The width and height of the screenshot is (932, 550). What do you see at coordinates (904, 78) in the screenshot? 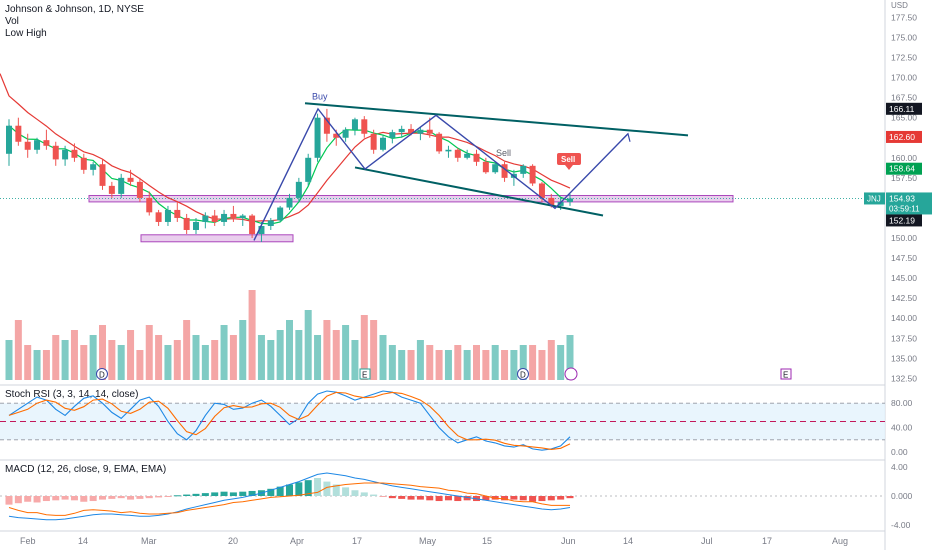
I see `price-tick-label: 170.00` at bounding box center [904, 78].